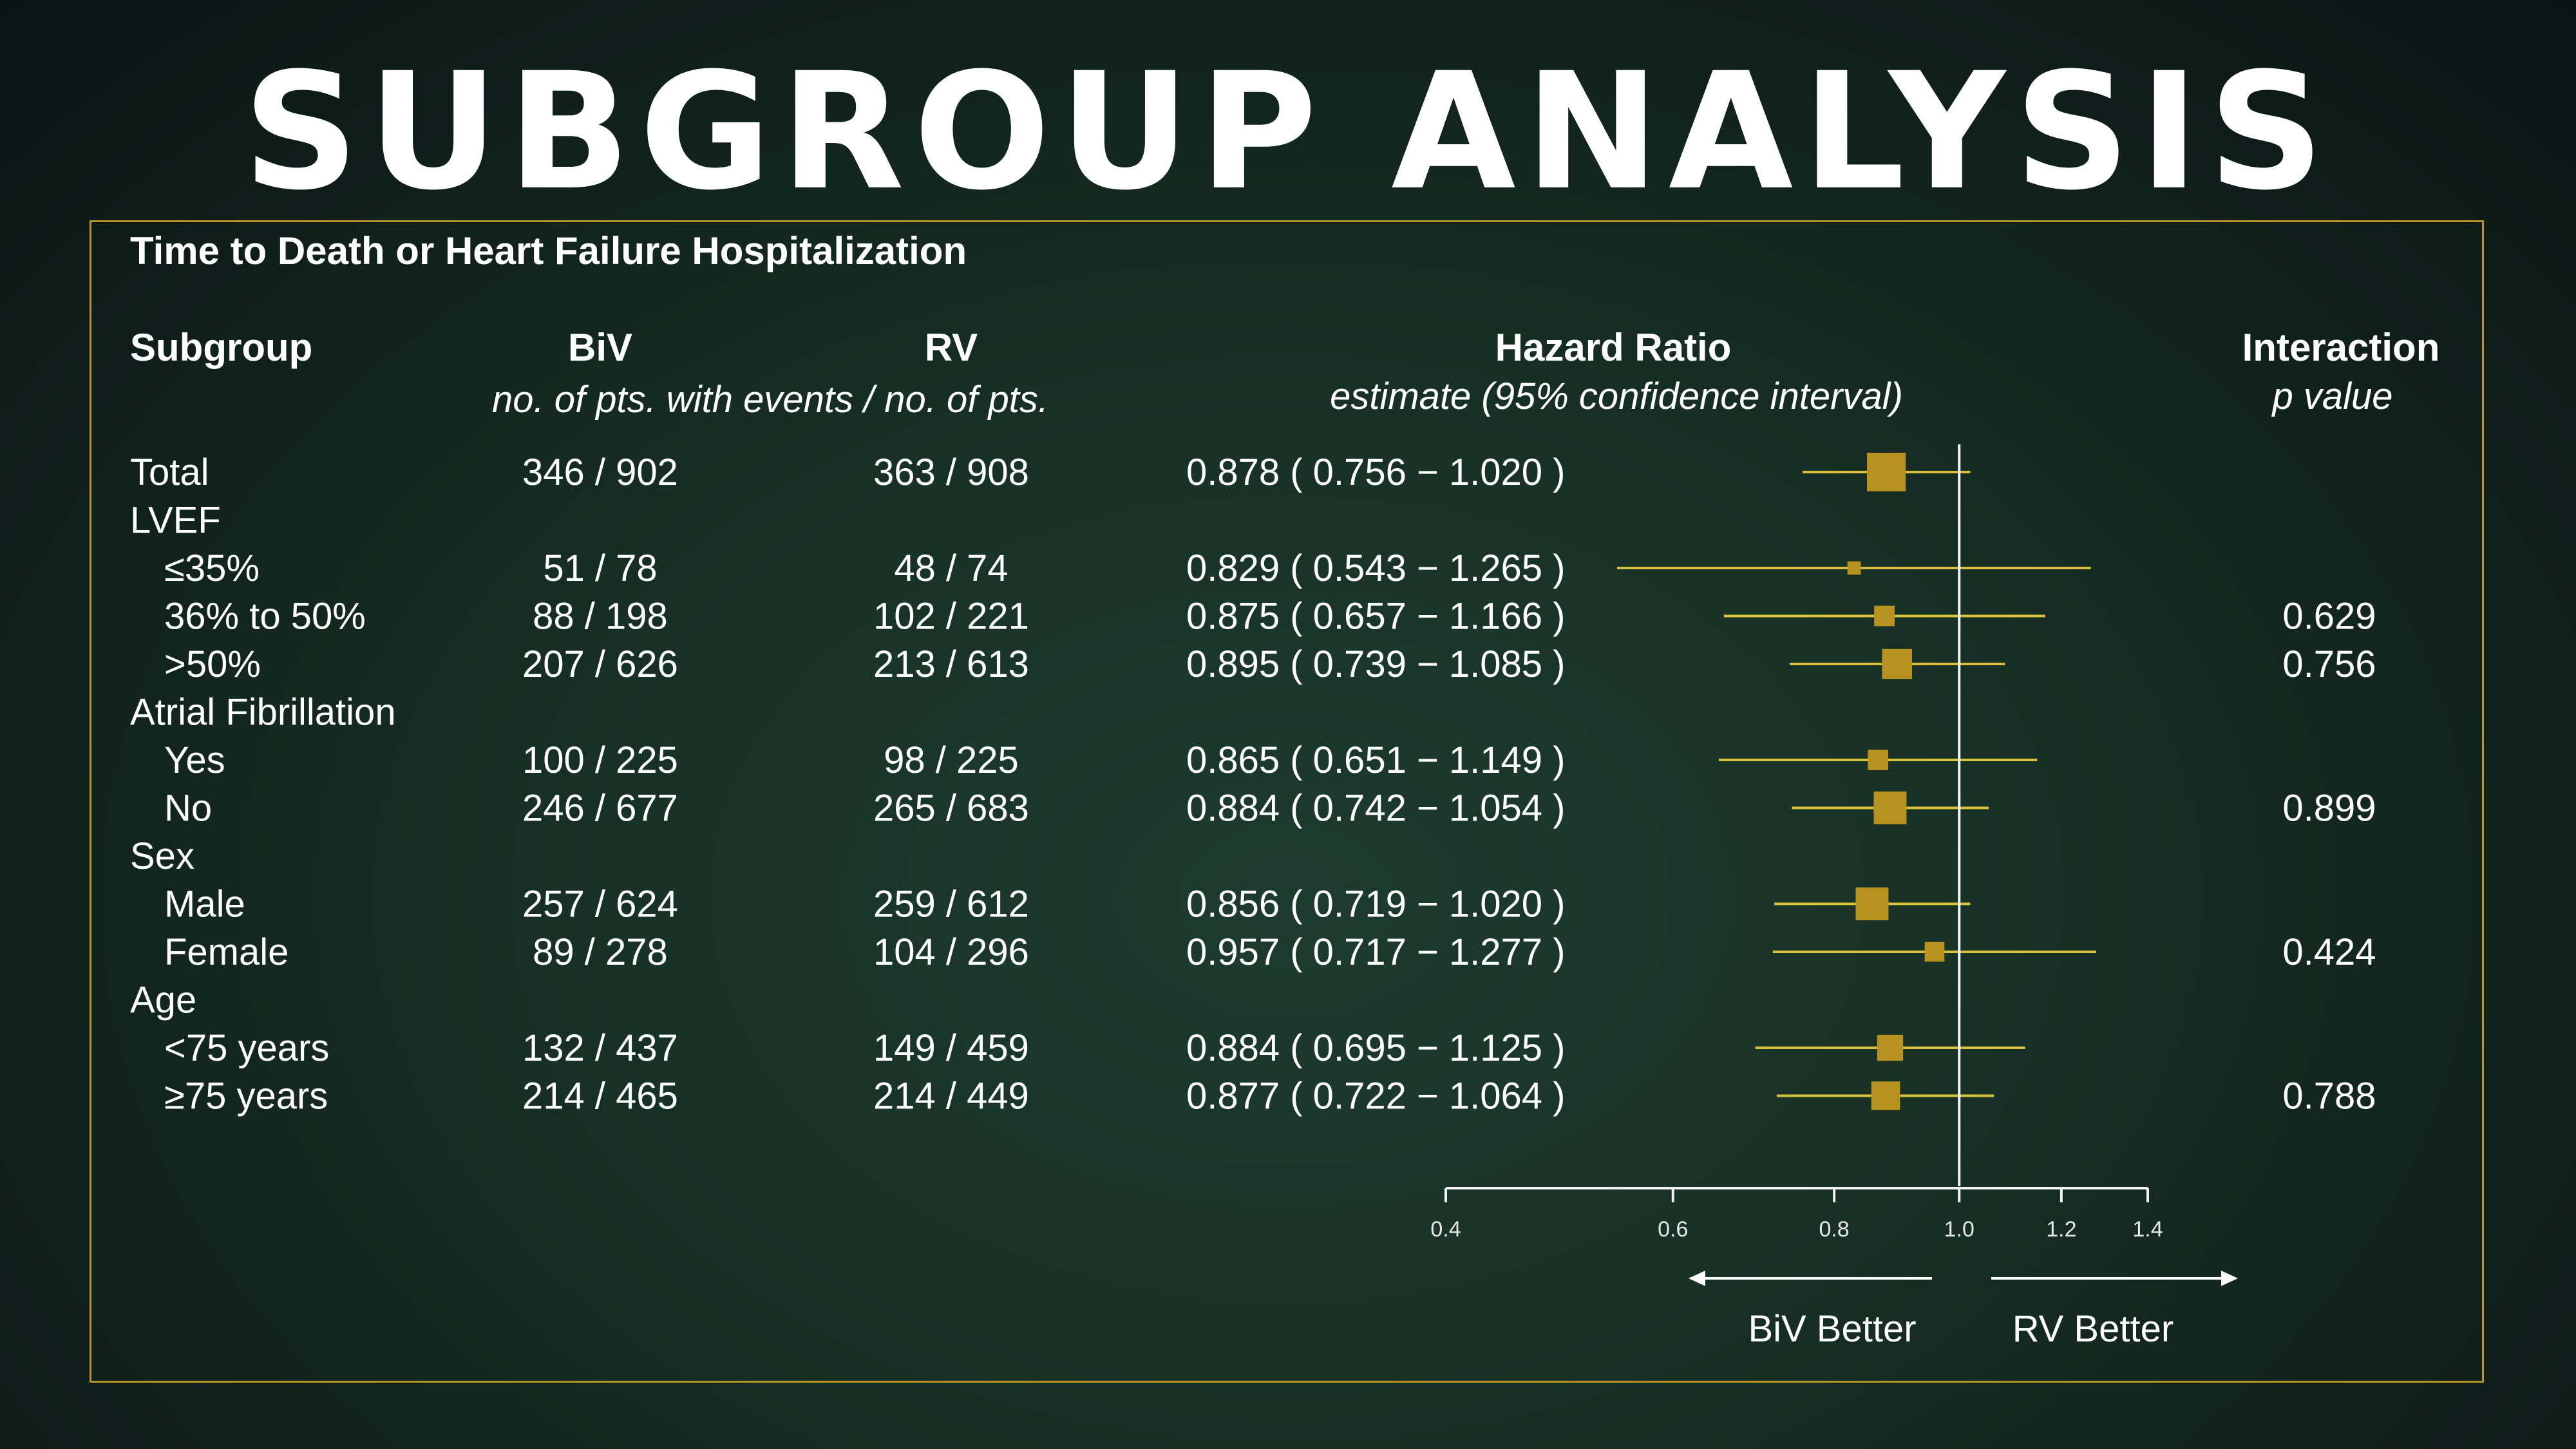  What do you see at coordinates (2331, 396) in the screenshot?
I see `interaction-note: p value` at bounding box center [2331, 396].